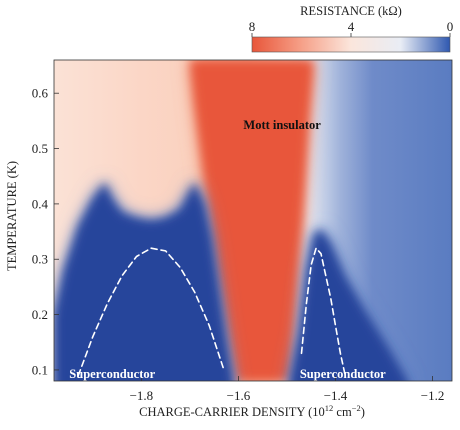 This screenshot has width=460, height=430. Describe the element at coordinates (433, 395) in the screenshot. I see `x-tick-label: −1.2` at that location.